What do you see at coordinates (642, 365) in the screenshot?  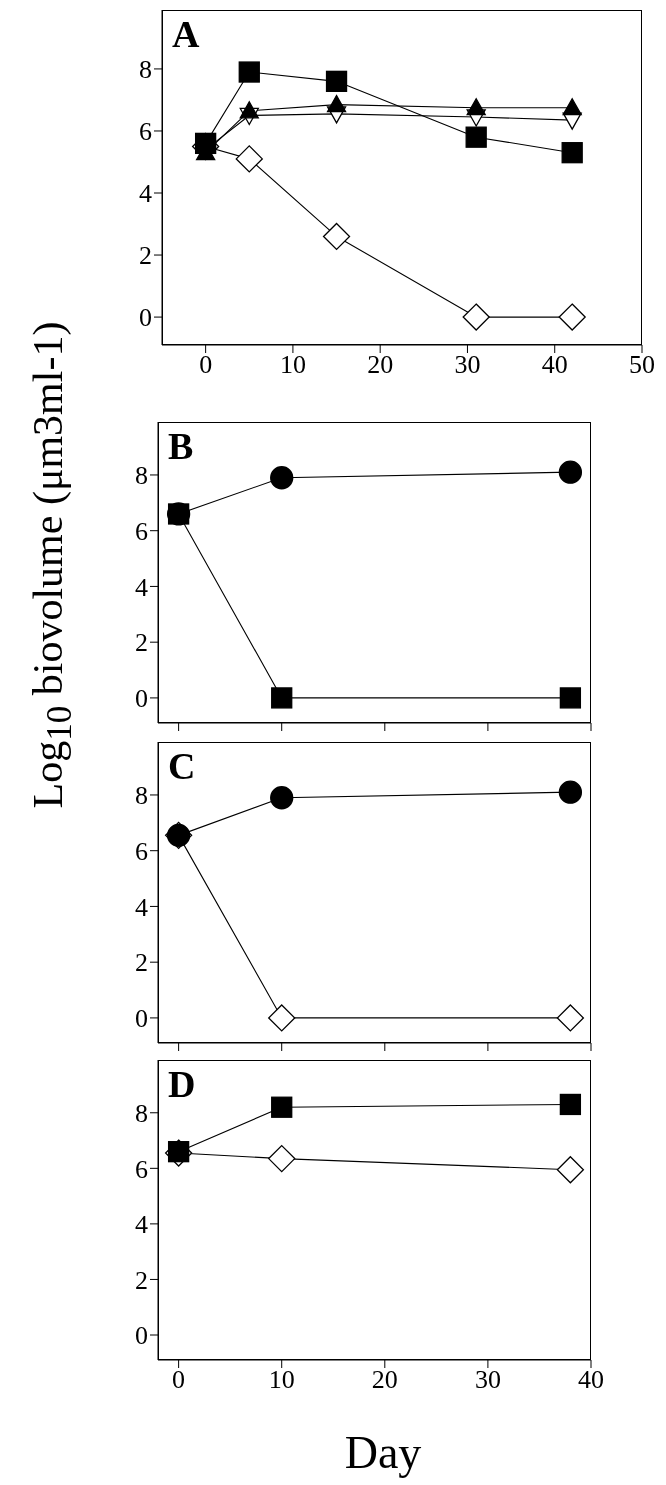 I see `x-tick-label: 50` at bounding box center [642, 365].